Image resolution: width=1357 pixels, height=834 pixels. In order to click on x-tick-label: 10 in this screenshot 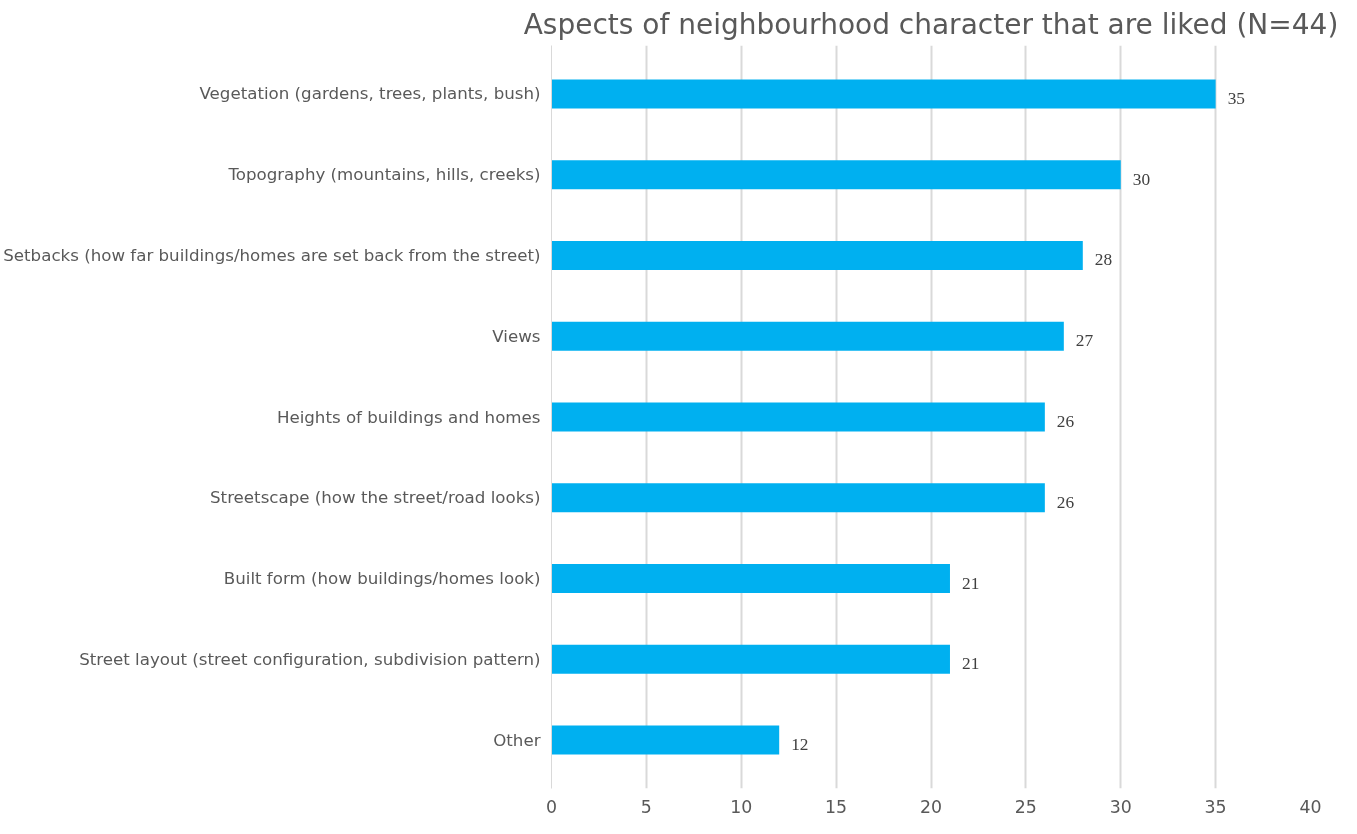, I will do `click(741, 806)`.